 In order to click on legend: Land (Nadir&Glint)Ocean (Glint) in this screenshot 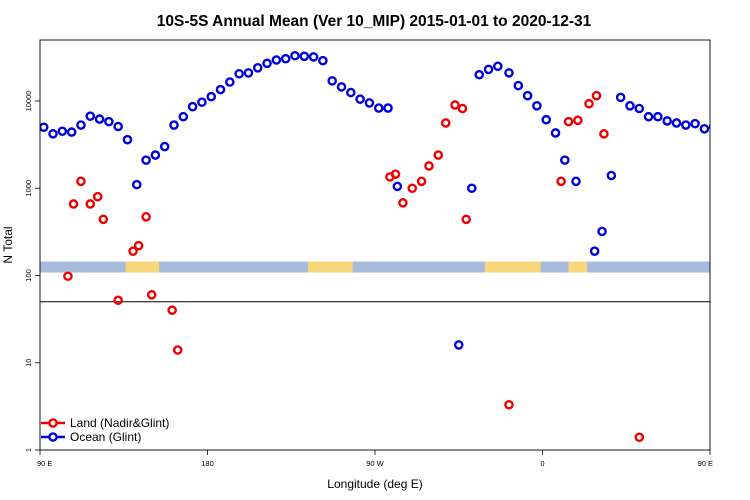, I will do `click(105, 430)`.